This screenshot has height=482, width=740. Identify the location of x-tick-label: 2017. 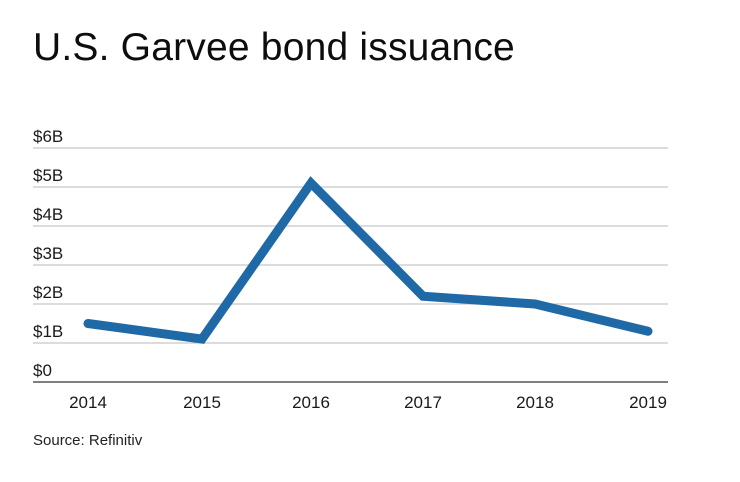
(423, 402).